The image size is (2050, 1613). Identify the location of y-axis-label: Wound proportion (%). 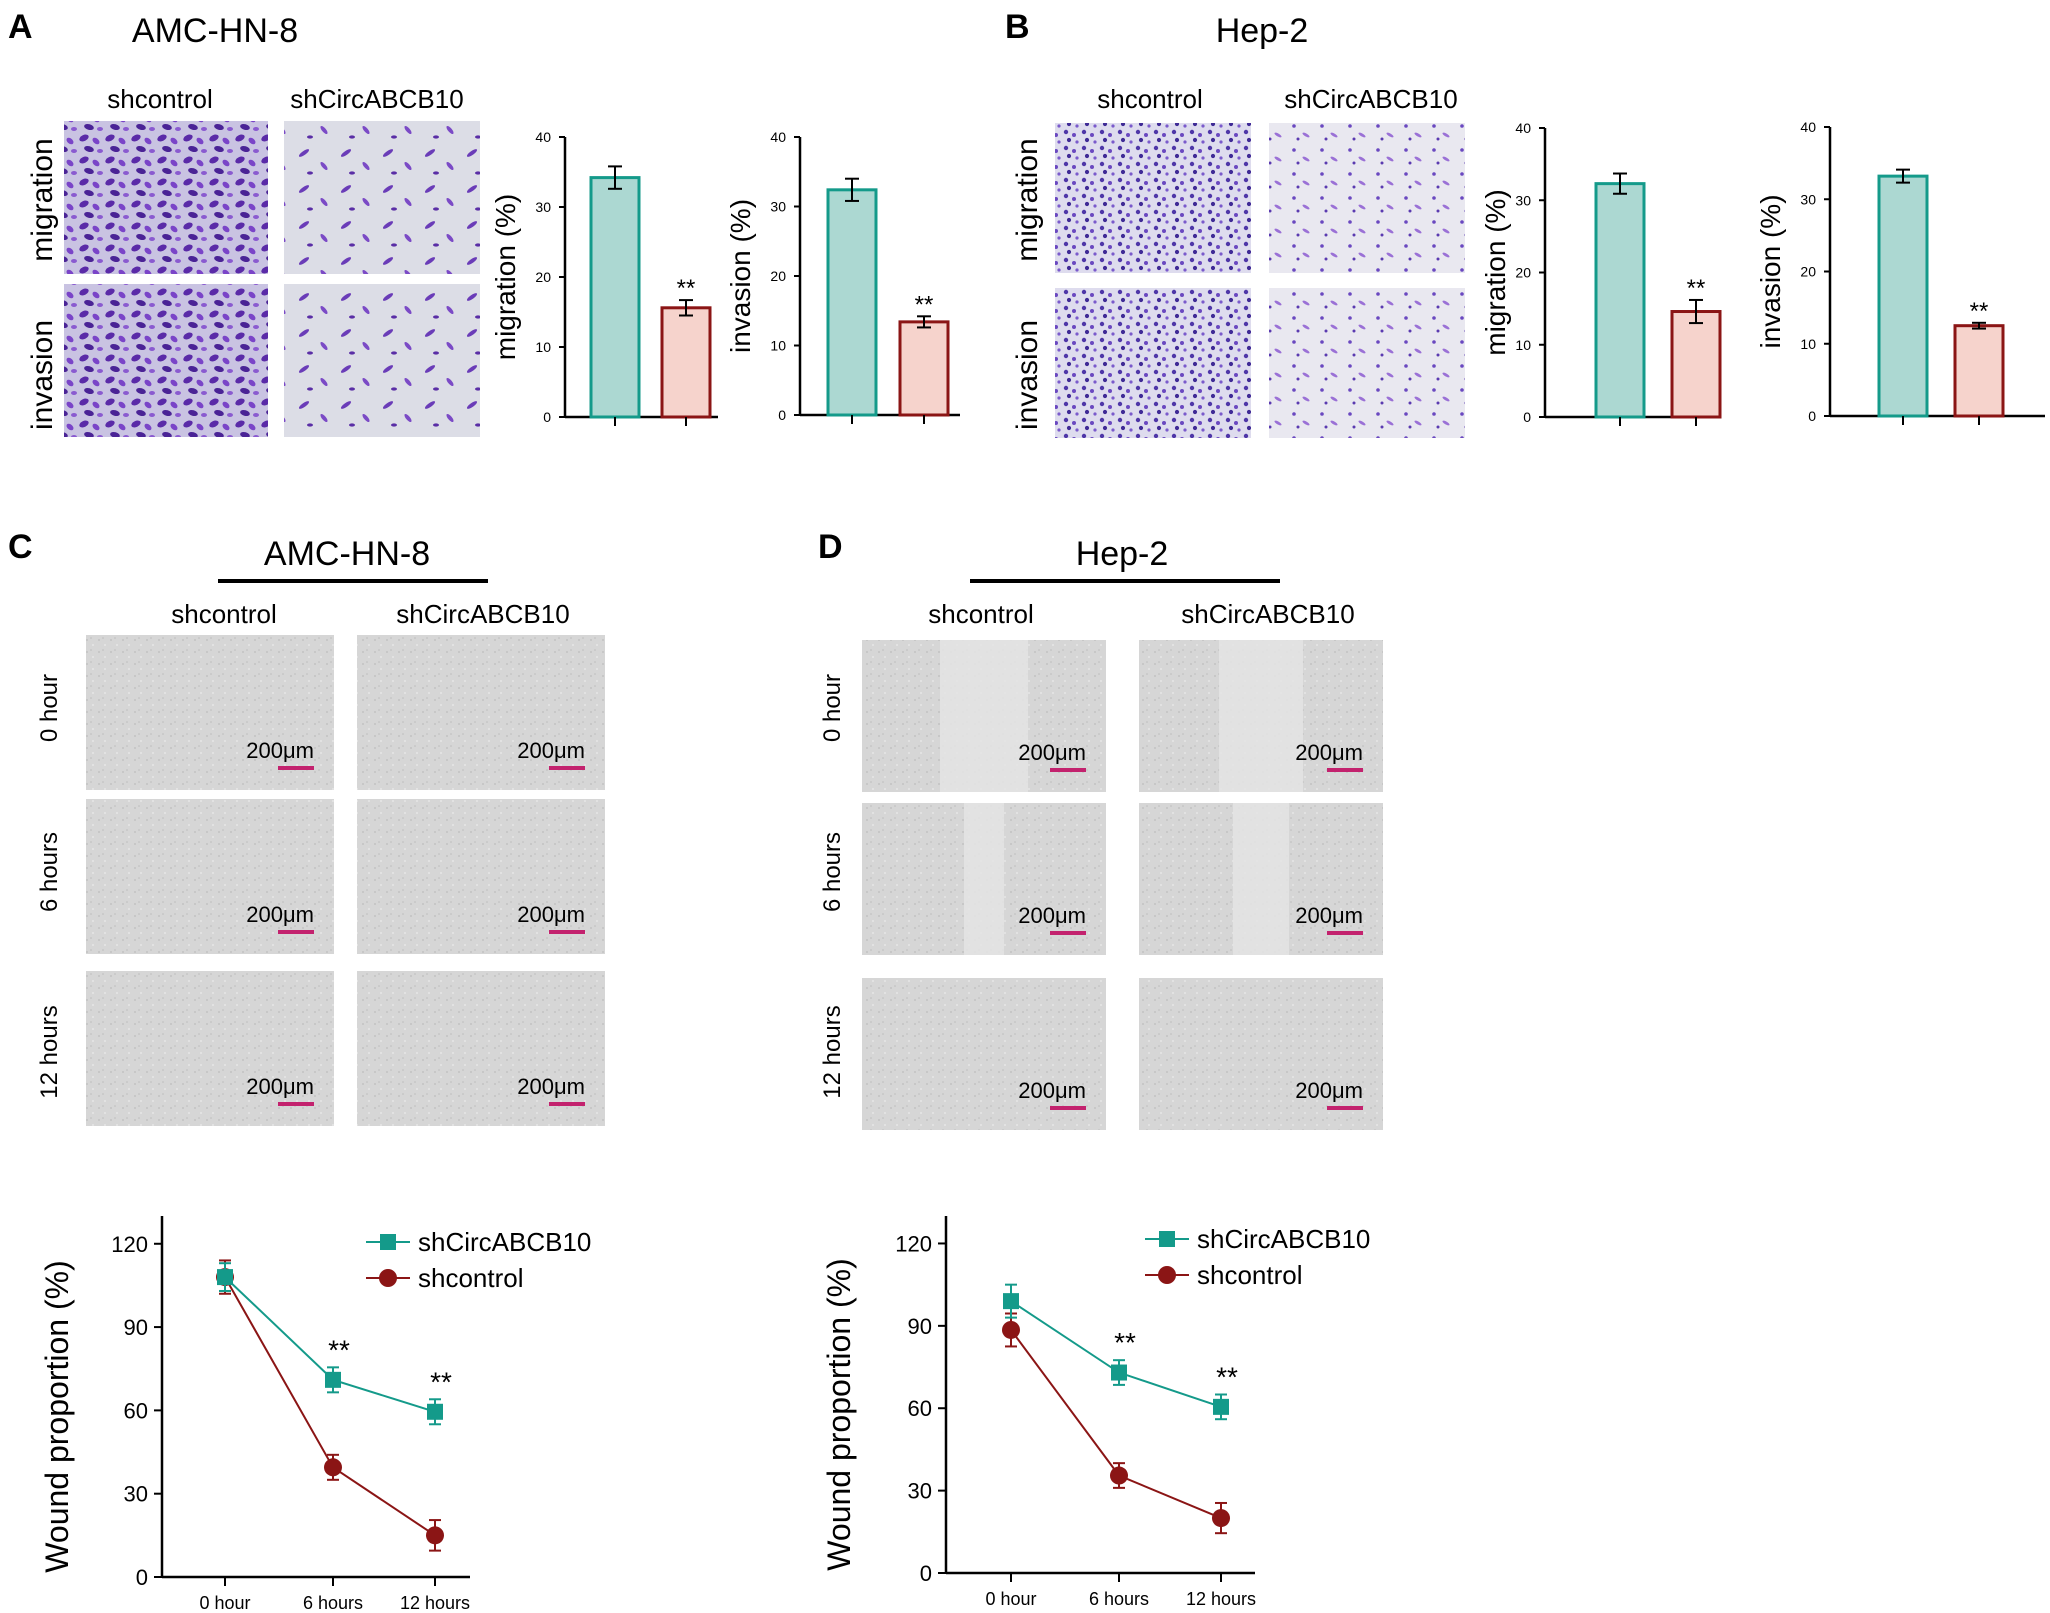
(839, 1414).